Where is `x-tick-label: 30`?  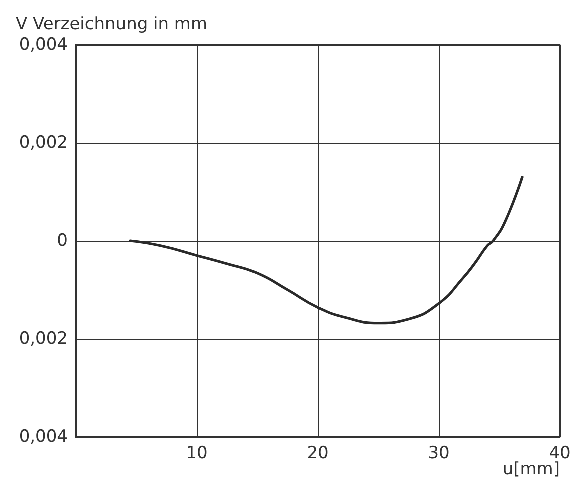
x-tick-label: 30 is located at coordinates (439, 454).